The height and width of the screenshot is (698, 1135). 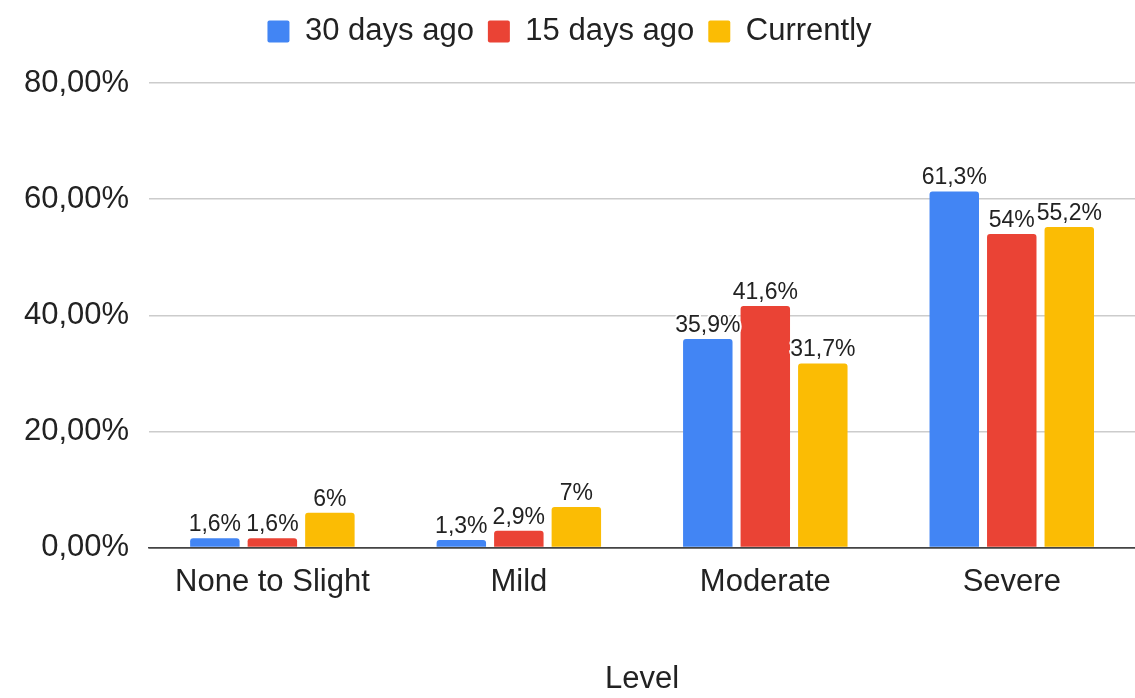 What do you see at coordinates (461, 524) in the screenshot?
I see `data-label: 1,3%` at bounding box center [461, 524].